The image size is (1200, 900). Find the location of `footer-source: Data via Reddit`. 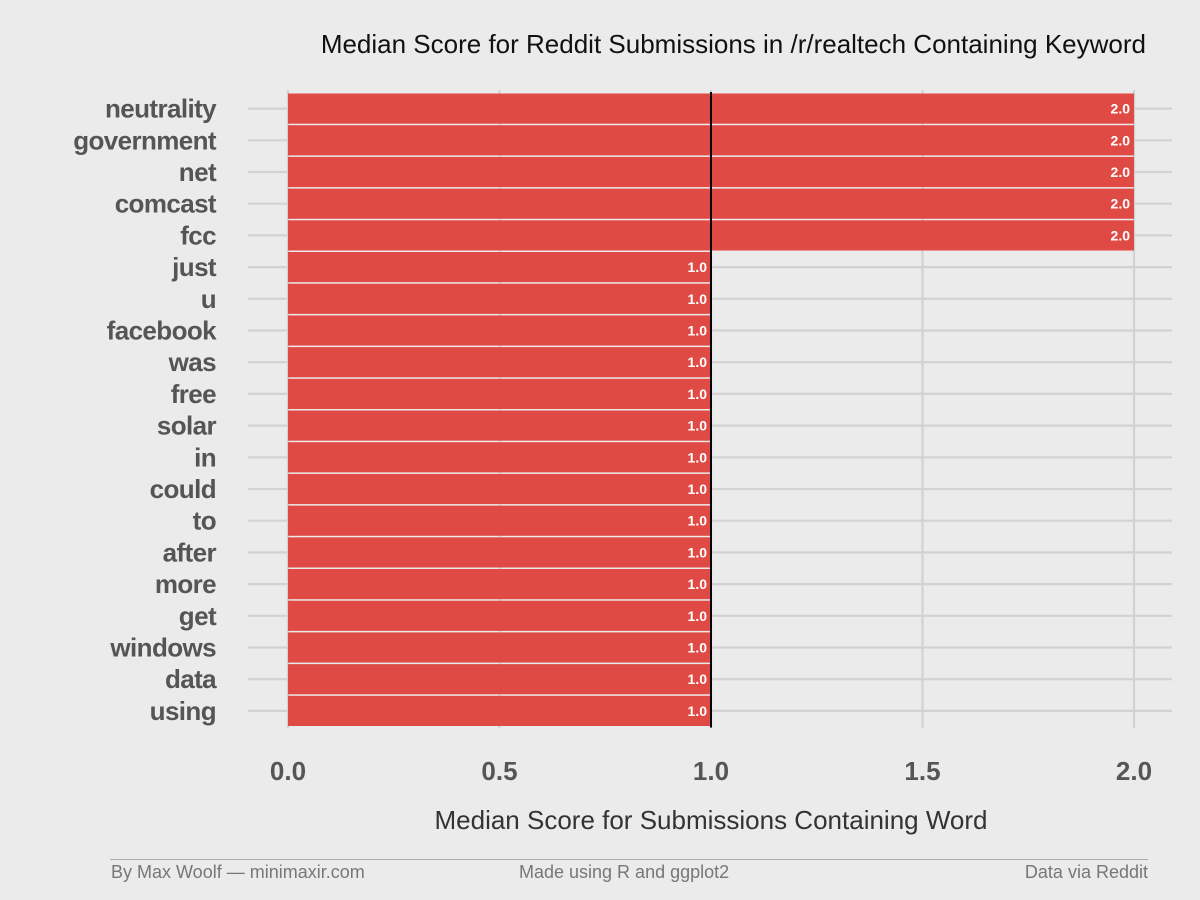

footer-source: Data via Reddit is located at coordinates (1086, 872).